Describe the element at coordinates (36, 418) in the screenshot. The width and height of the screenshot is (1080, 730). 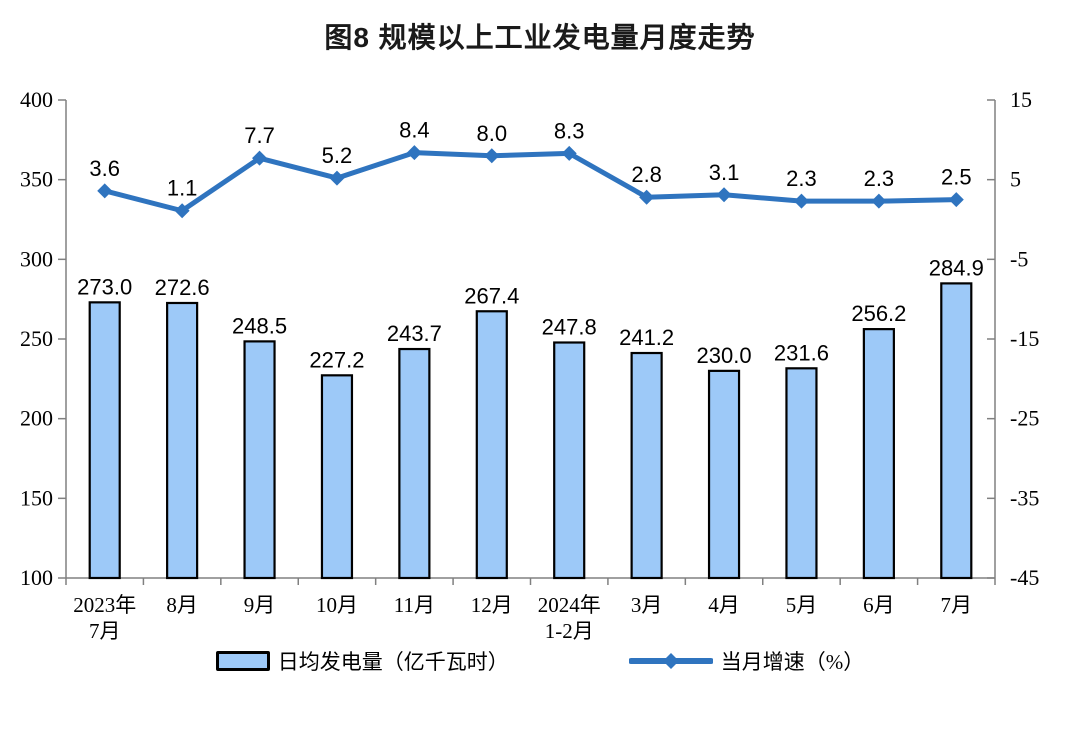
I see `left-axis-tick-label: 200` at that location.